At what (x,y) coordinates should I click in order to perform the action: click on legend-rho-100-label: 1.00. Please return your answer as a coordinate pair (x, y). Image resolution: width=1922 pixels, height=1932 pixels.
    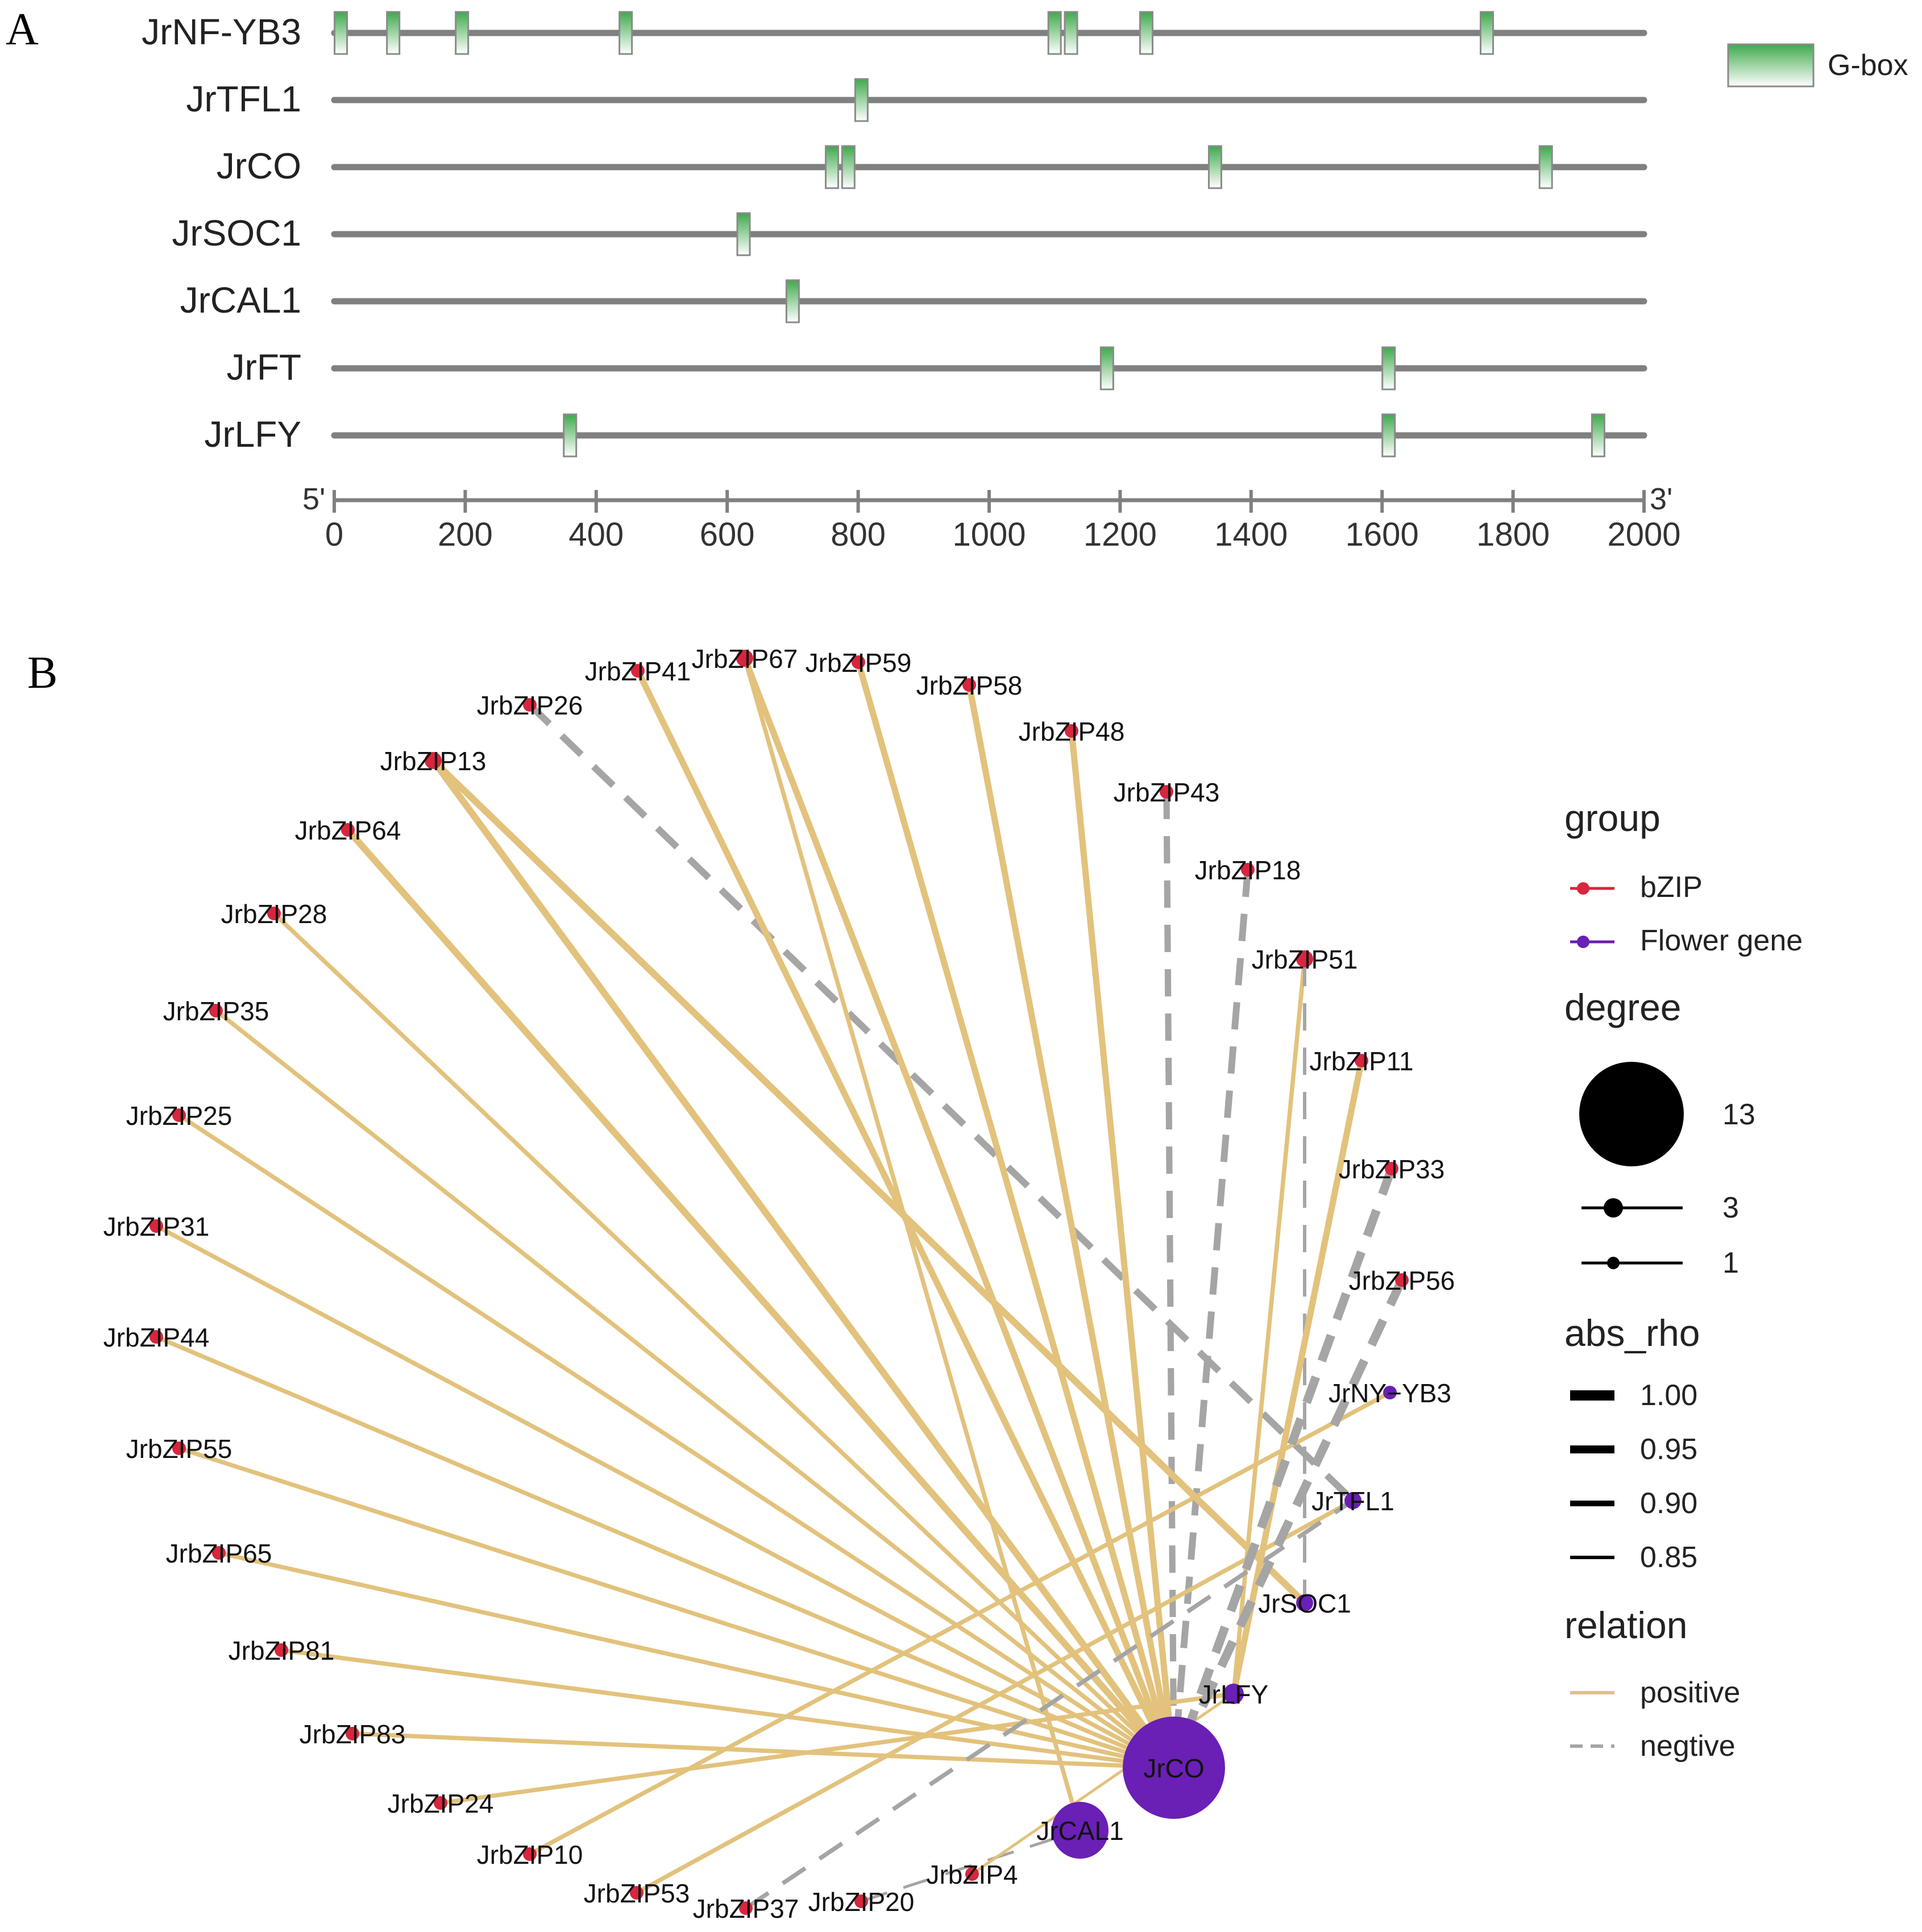
    Looking at the image, I should click on (1668, 1396).